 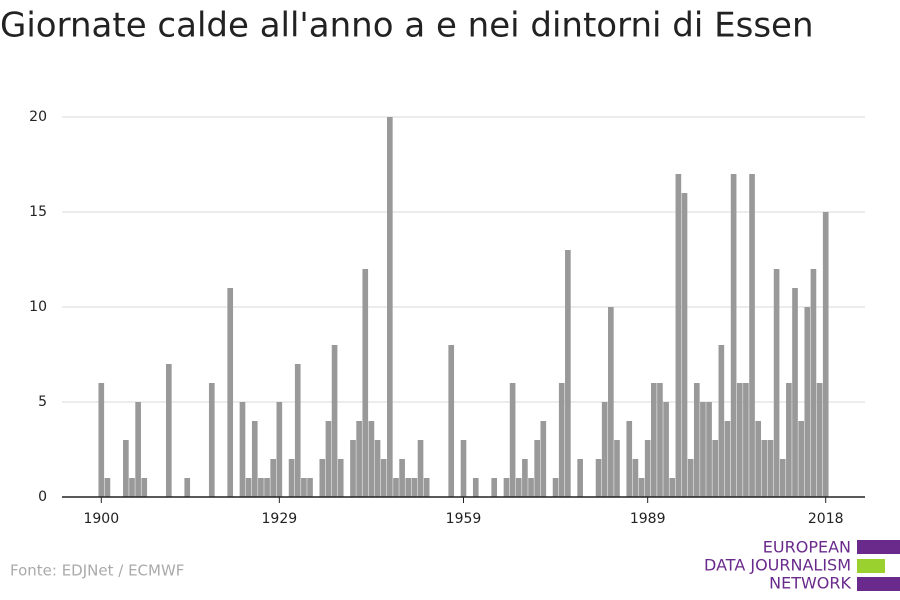 I want to click on y-tick-label: 5, so click(x=42, y=402).